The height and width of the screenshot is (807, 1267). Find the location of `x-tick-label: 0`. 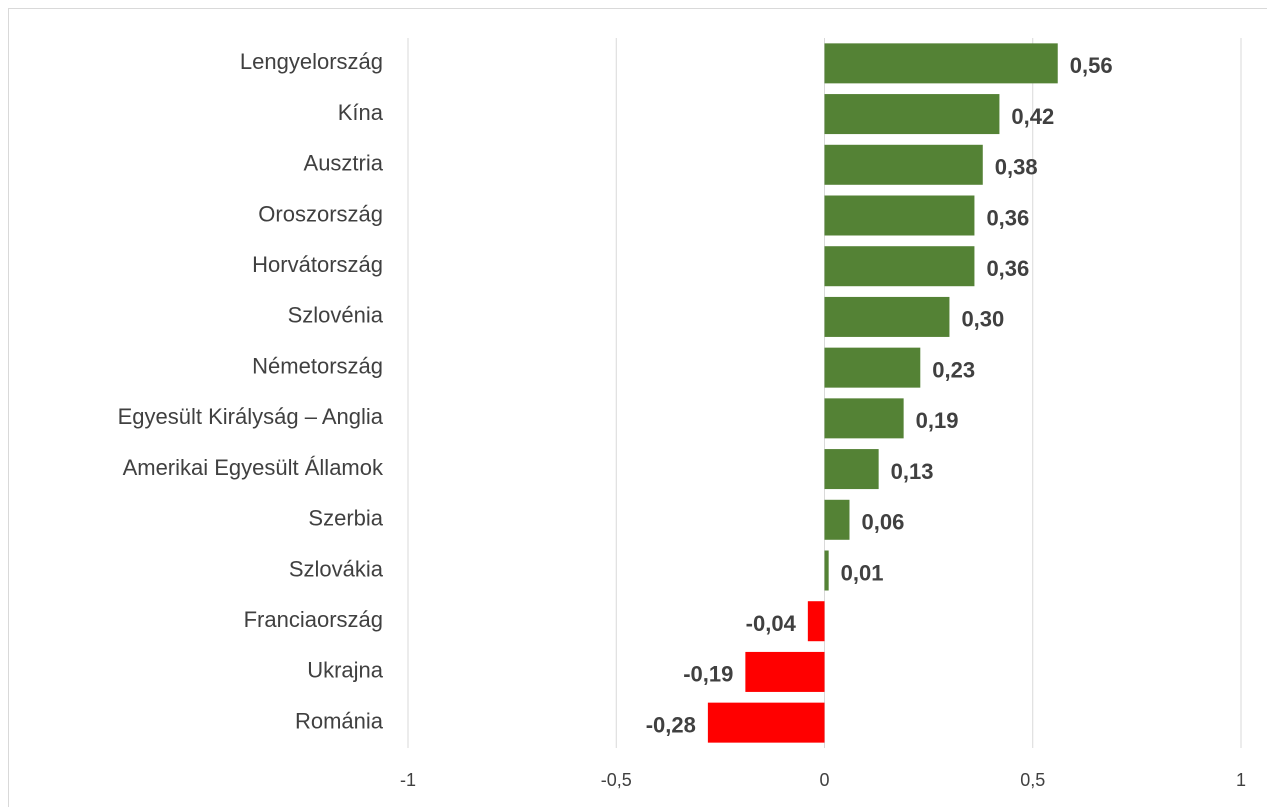

x-tick-label: 0 is located at coordinates (824, 780).